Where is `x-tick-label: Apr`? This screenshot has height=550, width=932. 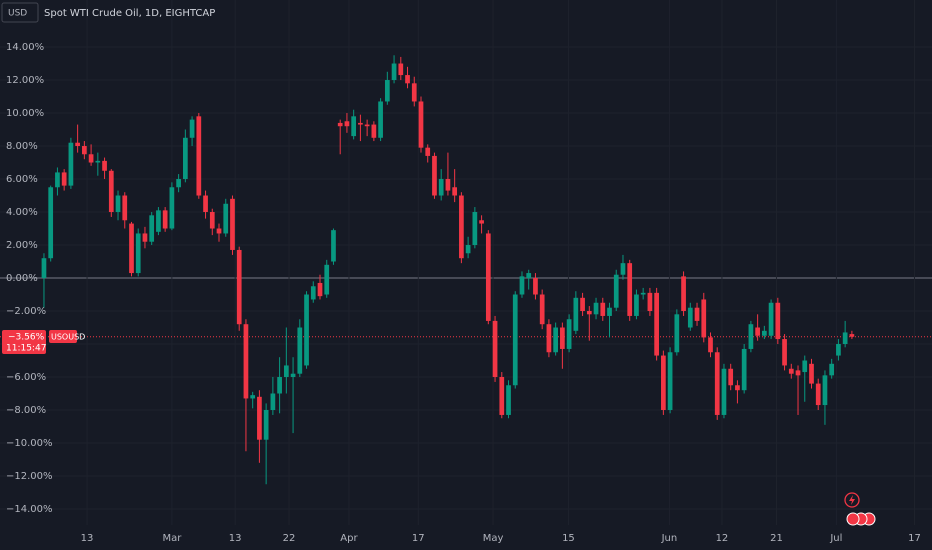
x-tick-label: Apr is located at coordinates (349, 538).